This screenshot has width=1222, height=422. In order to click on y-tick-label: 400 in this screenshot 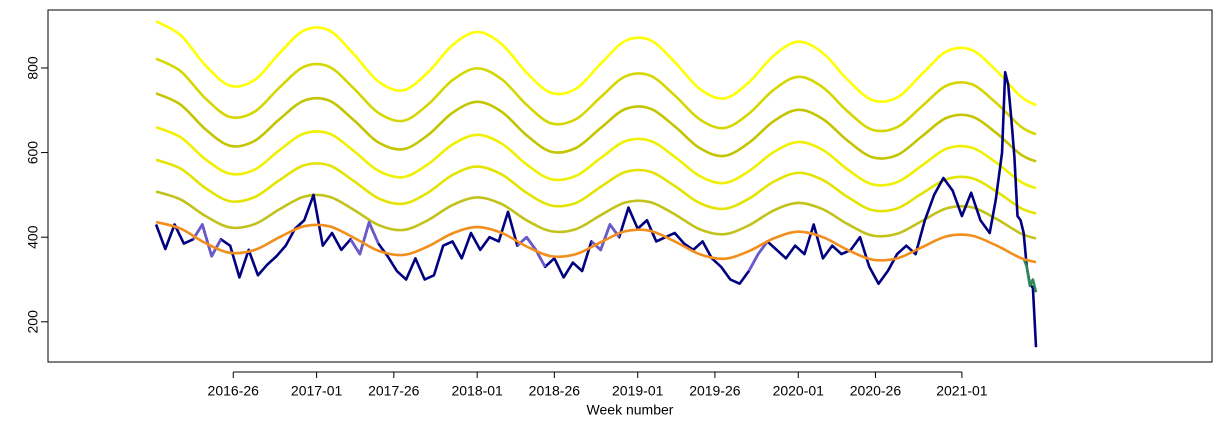, I will do `click(33, 237)`.